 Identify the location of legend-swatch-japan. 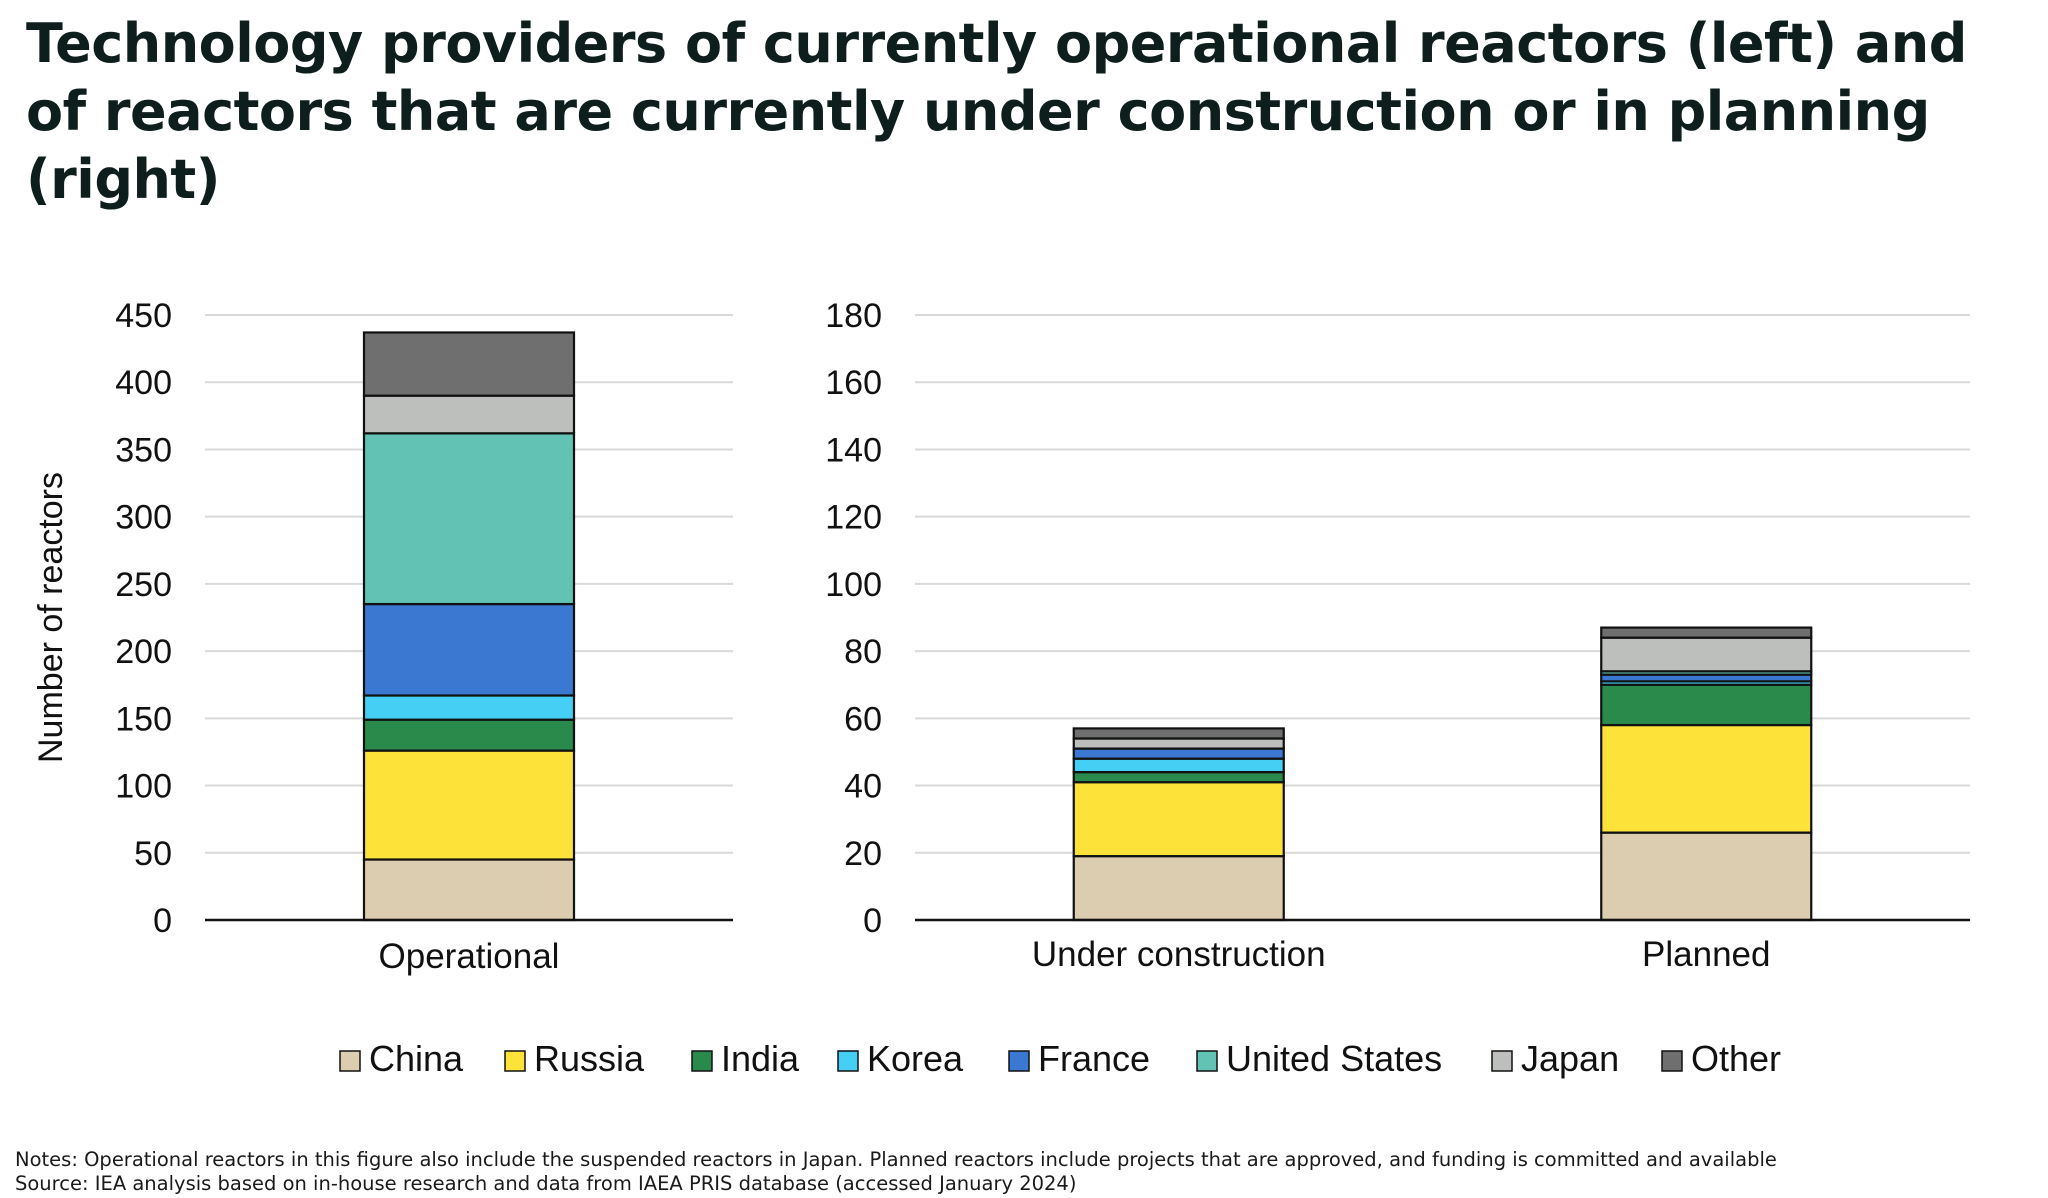
(1502, 1061).